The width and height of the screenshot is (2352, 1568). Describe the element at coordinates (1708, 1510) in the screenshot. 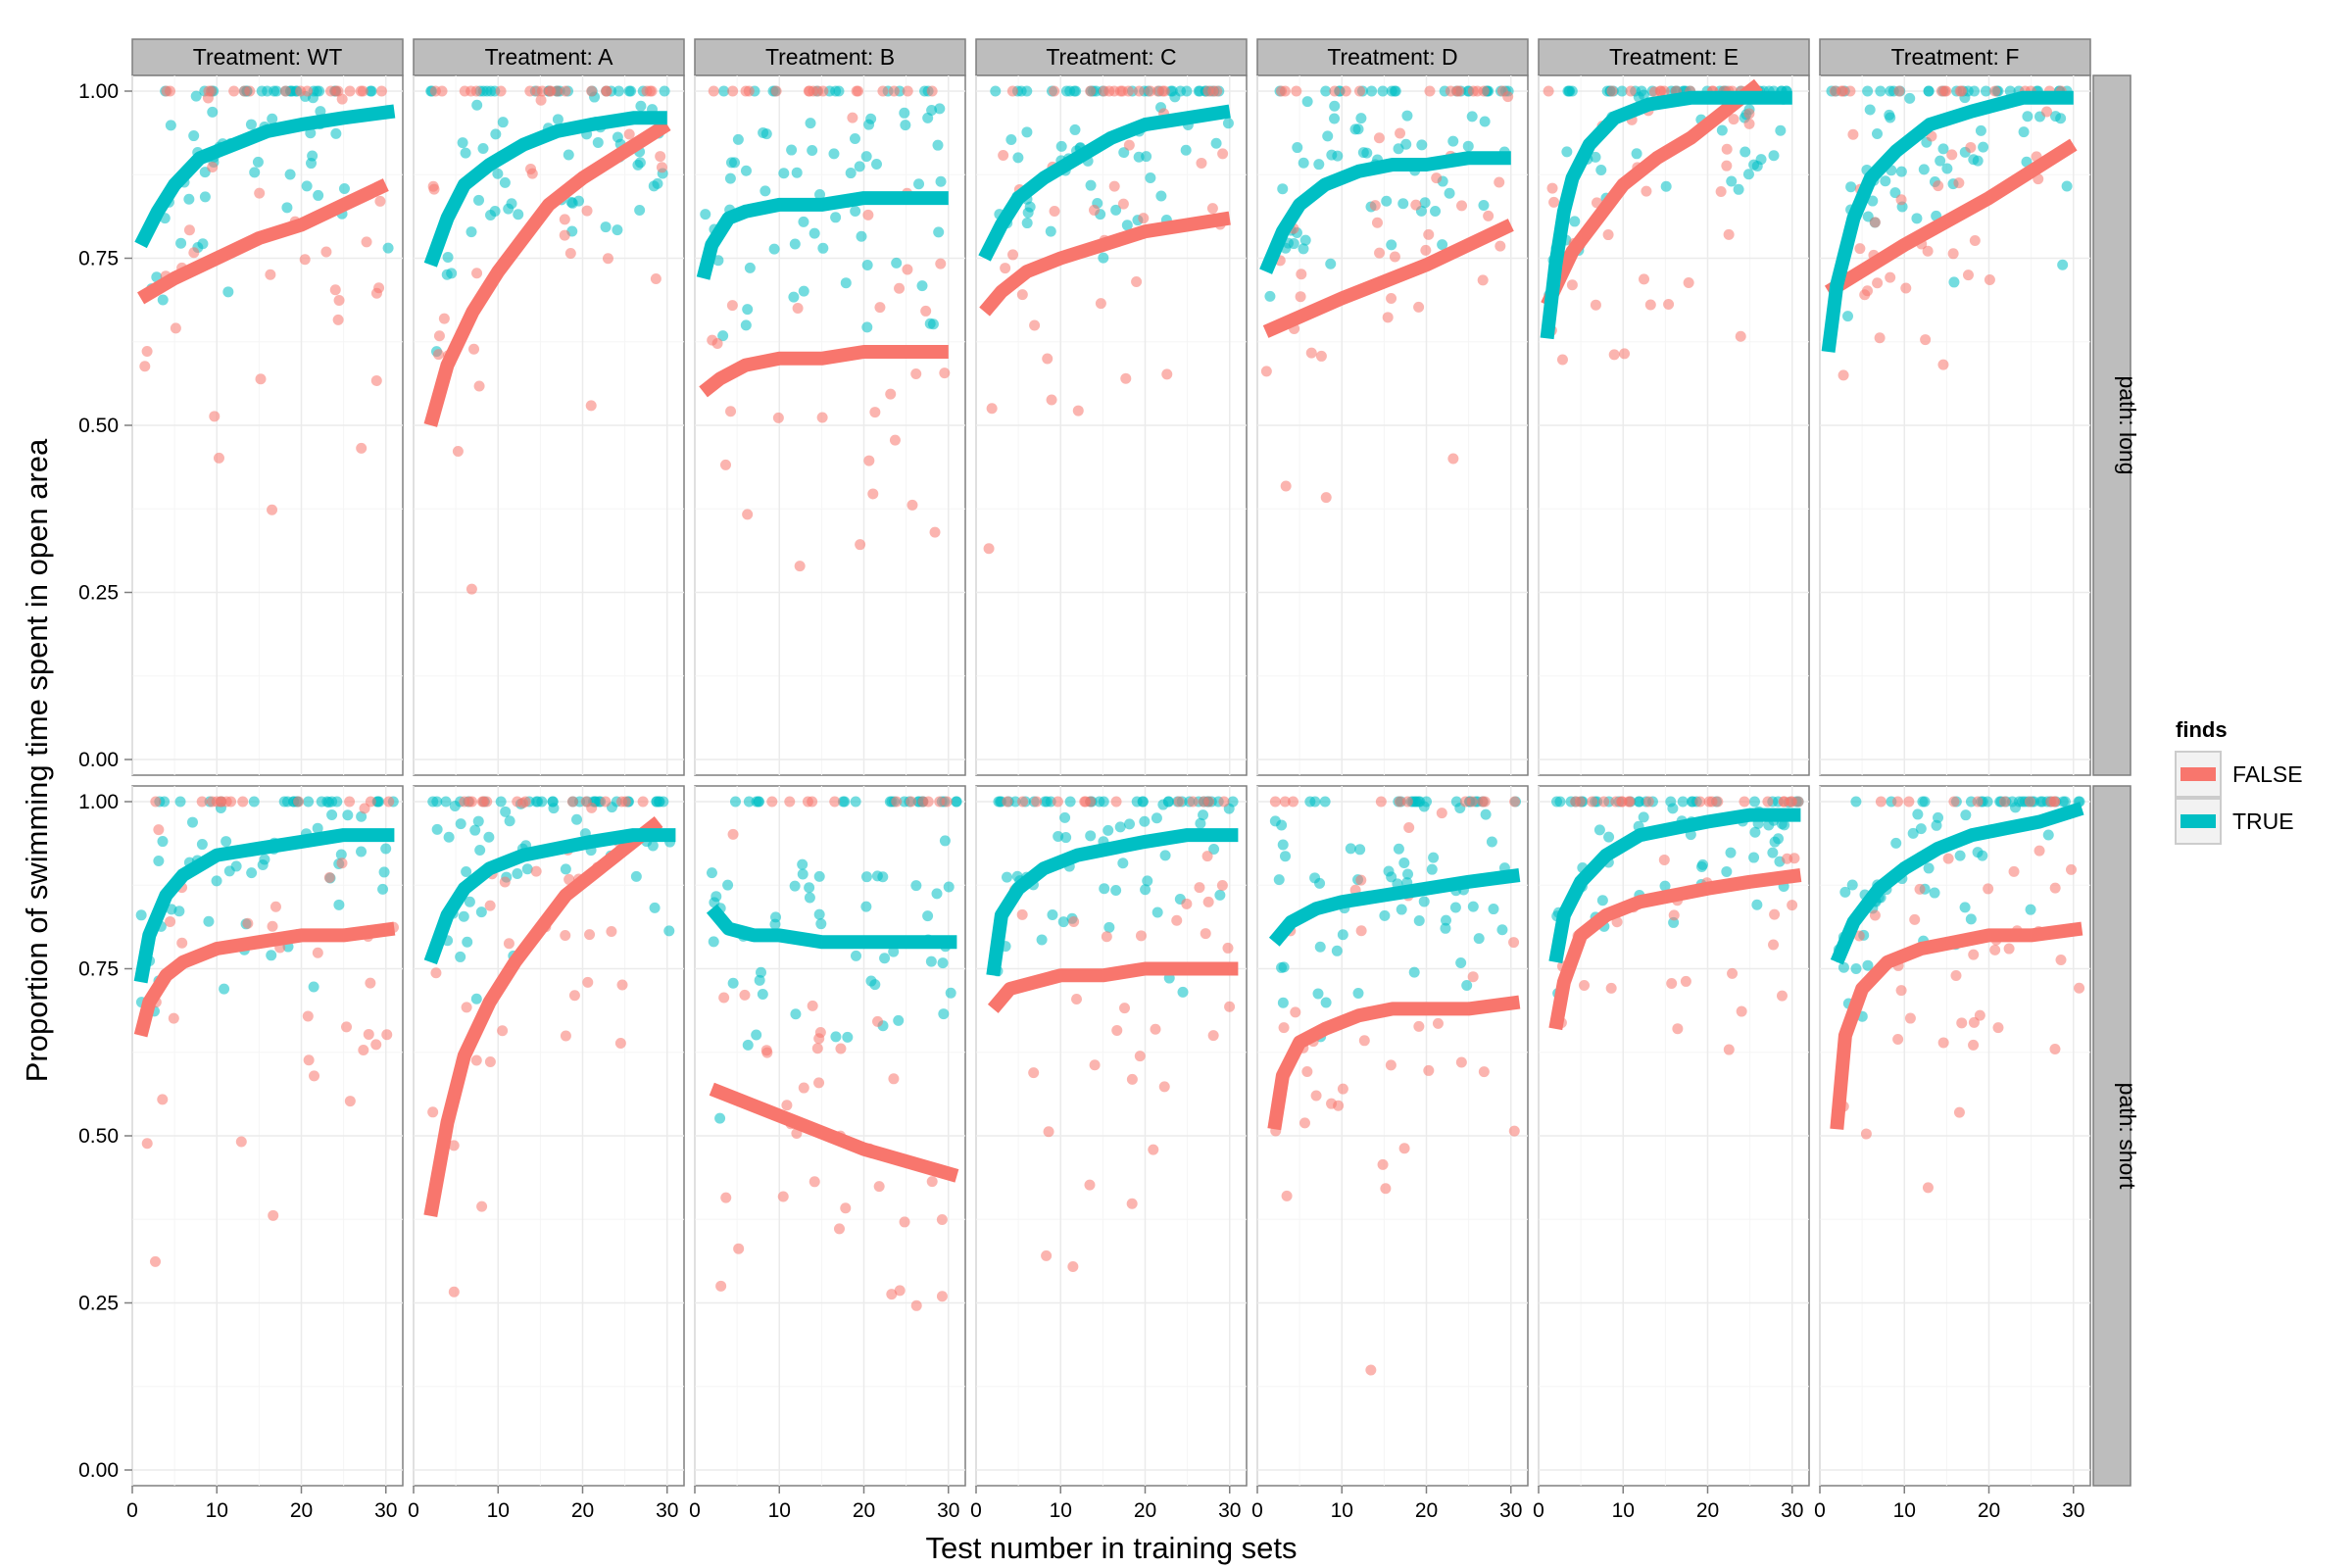

I see `x-tick-label: 20` at that location.